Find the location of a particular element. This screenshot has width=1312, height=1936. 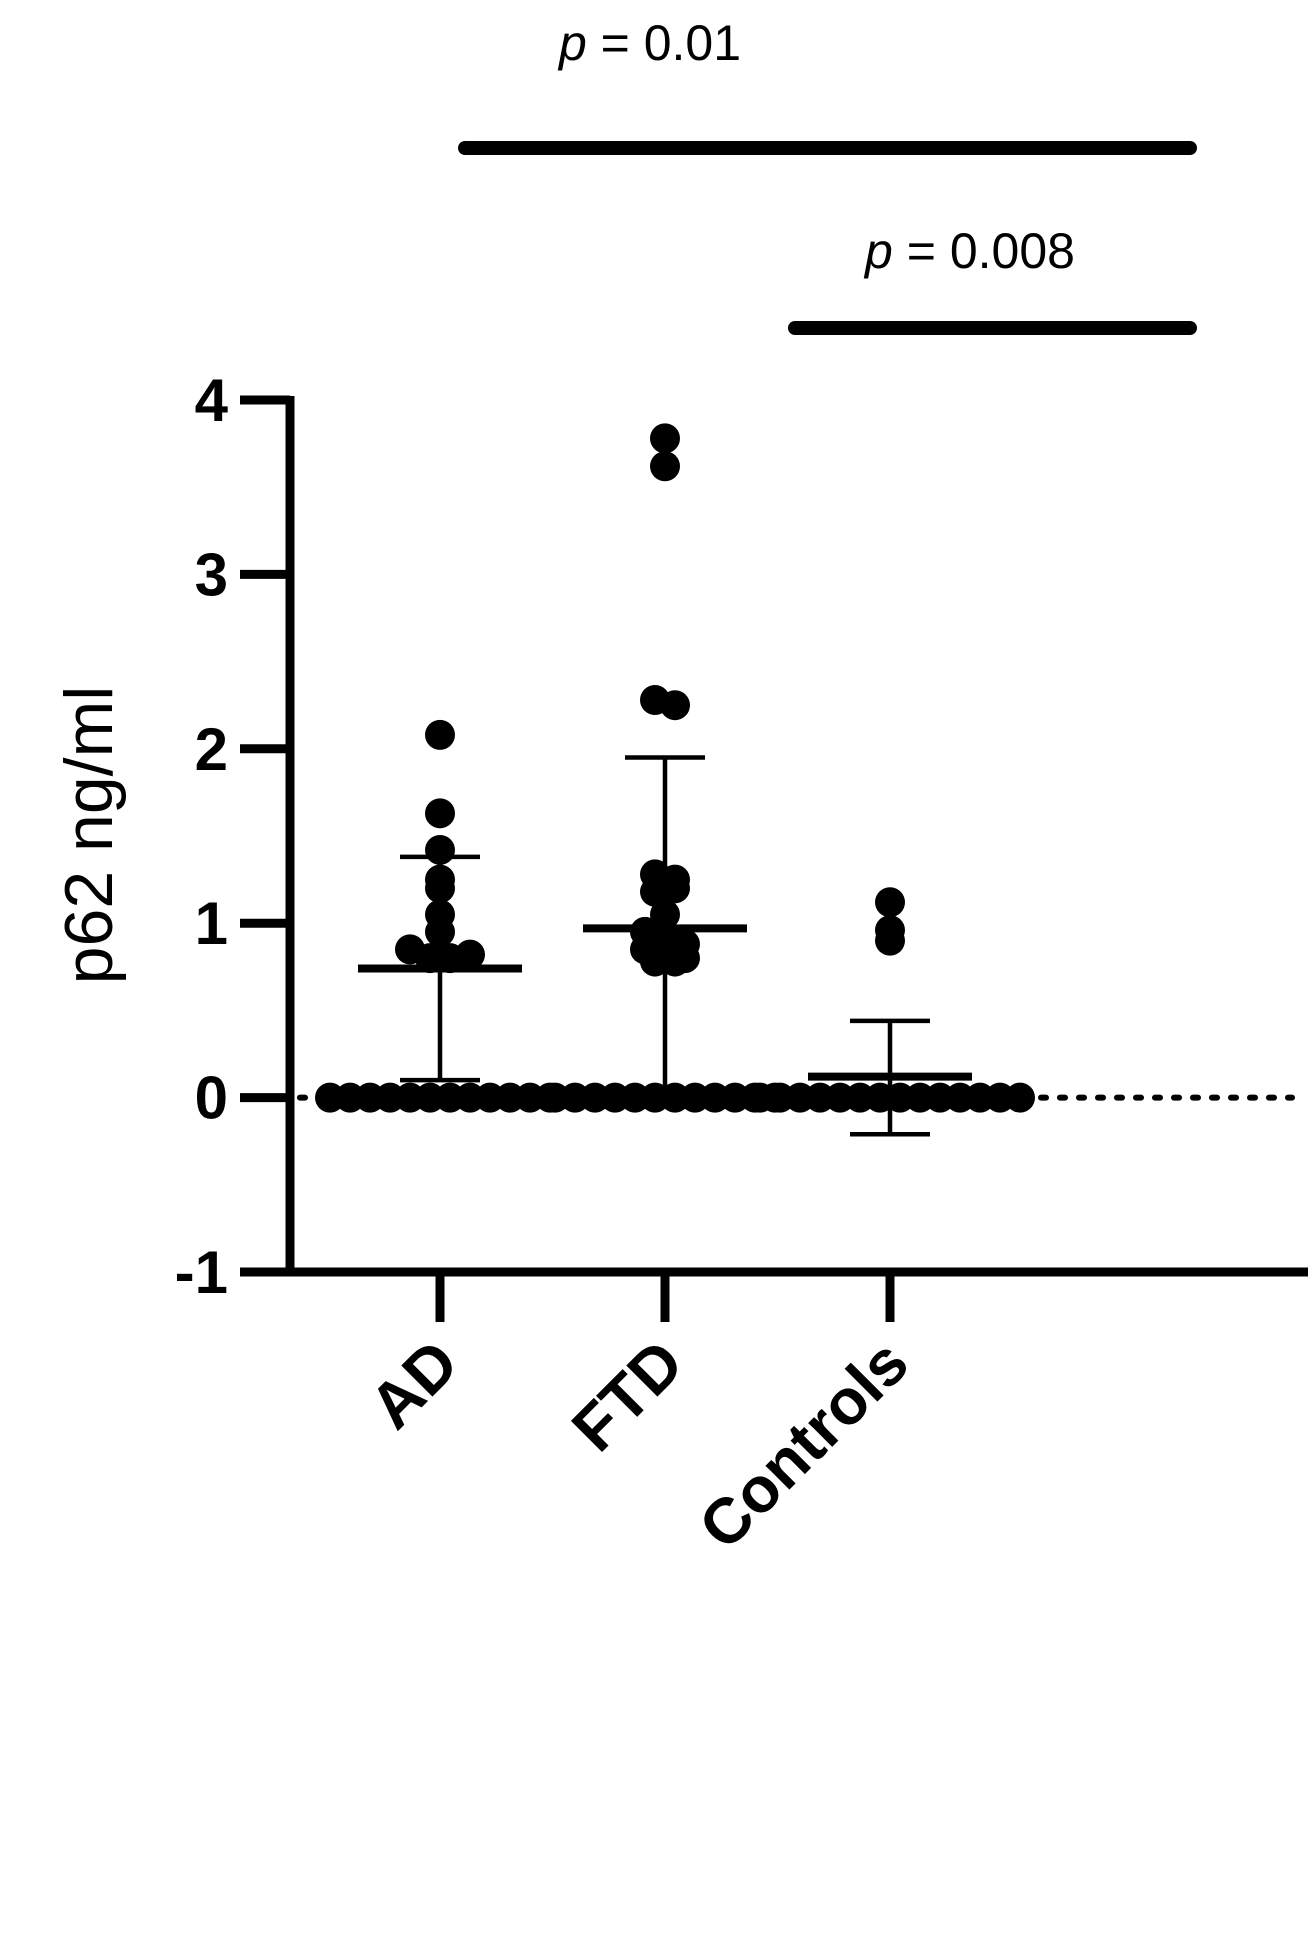

p-value-label: p = 0.01 is located at coordinates (649, 43).